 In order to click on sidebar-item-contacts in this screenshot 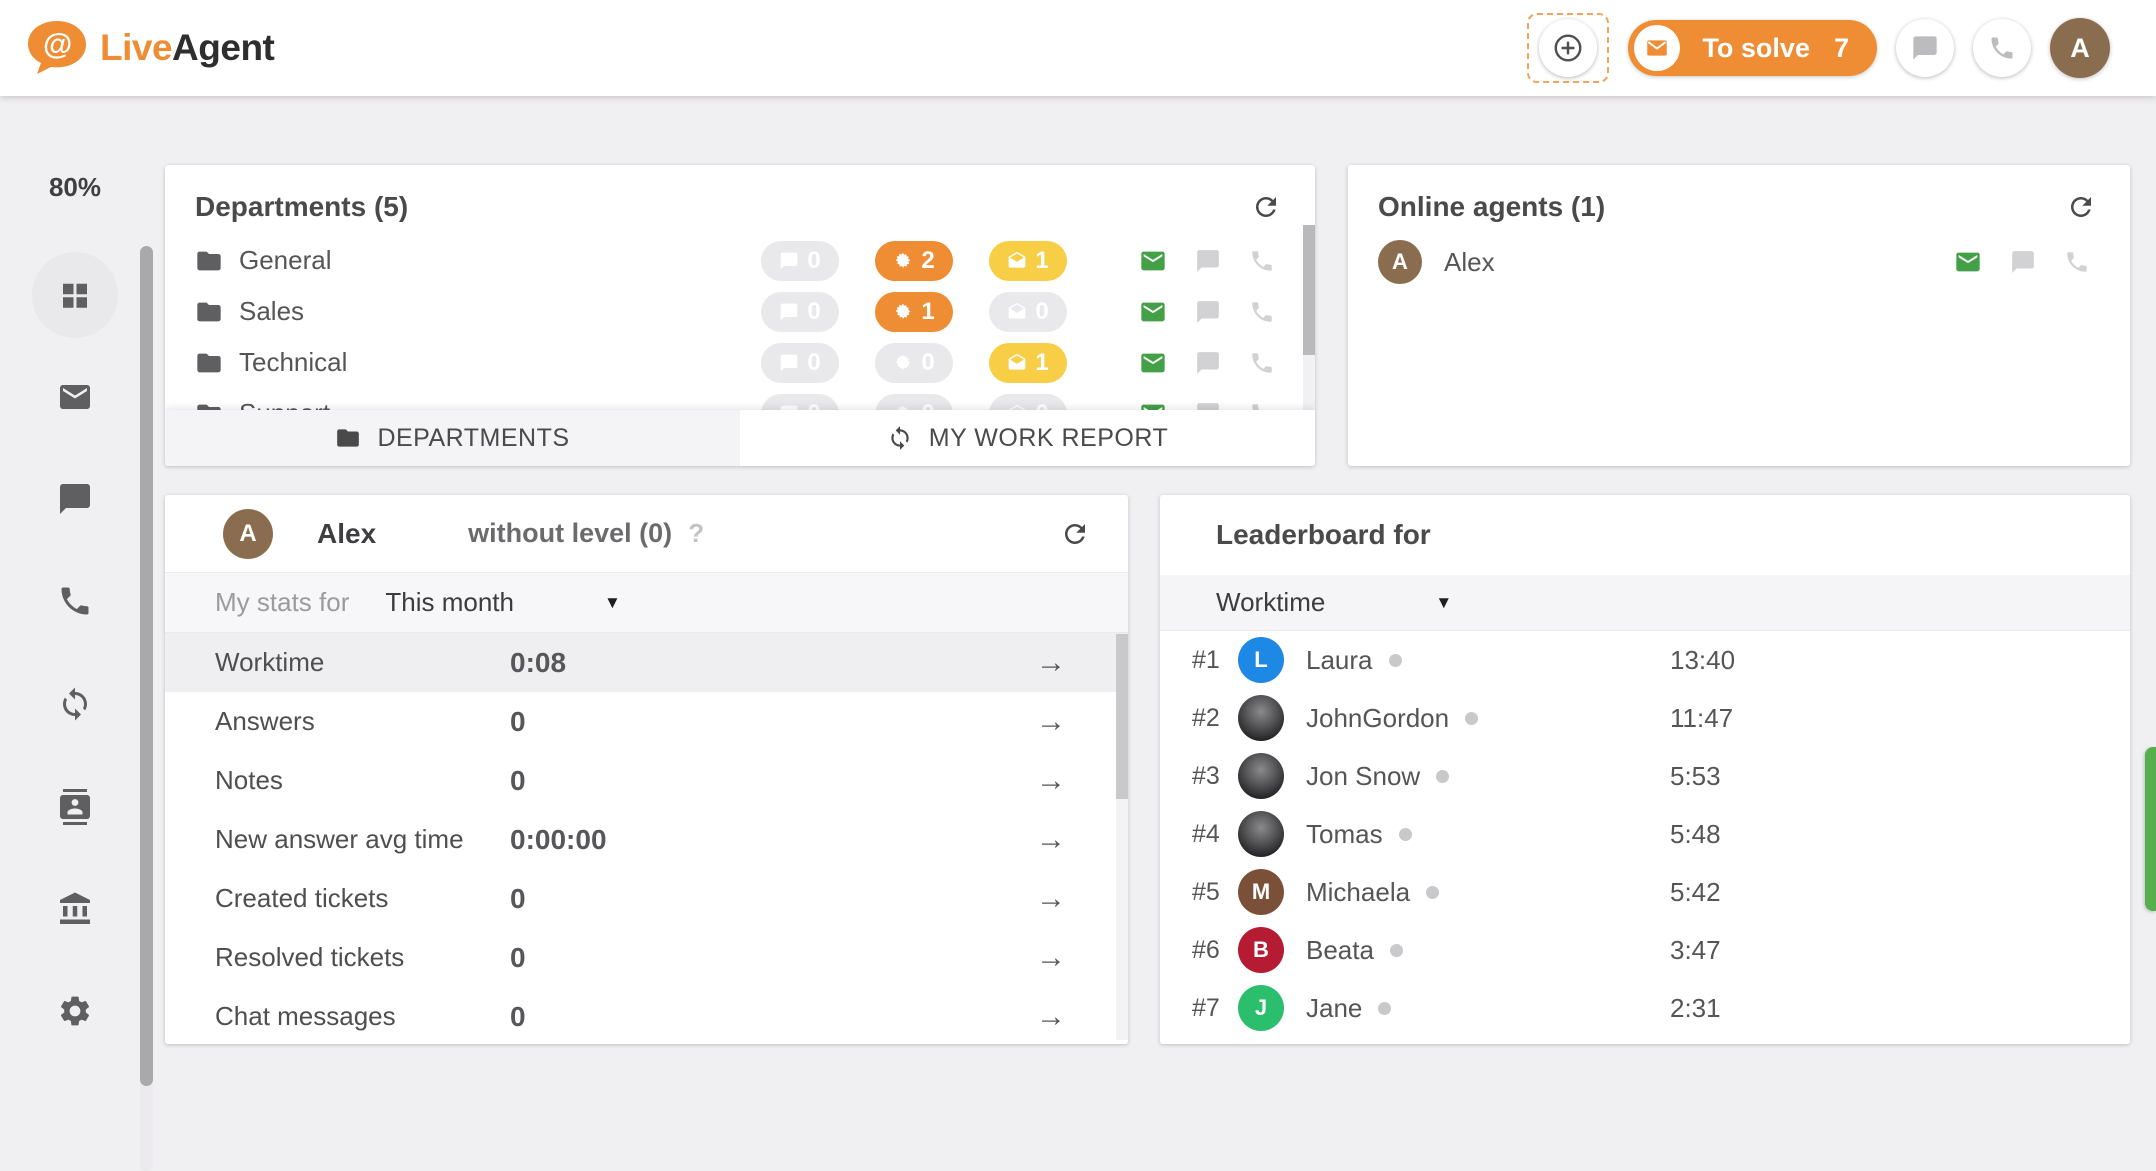, I will do `click(75, 807)`.